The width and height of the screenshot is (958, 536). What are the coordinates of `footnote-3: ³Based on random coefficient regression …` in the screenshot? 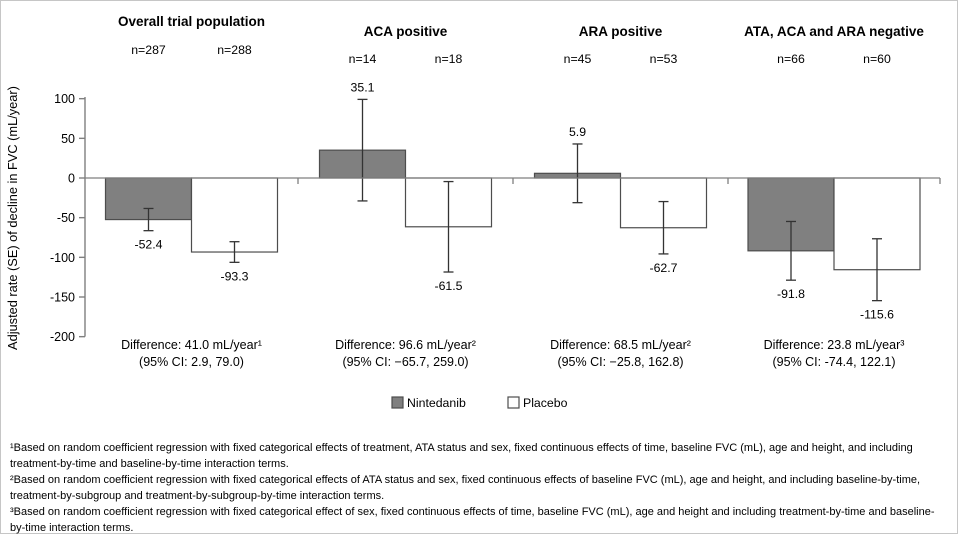 It's located at (472, 520).